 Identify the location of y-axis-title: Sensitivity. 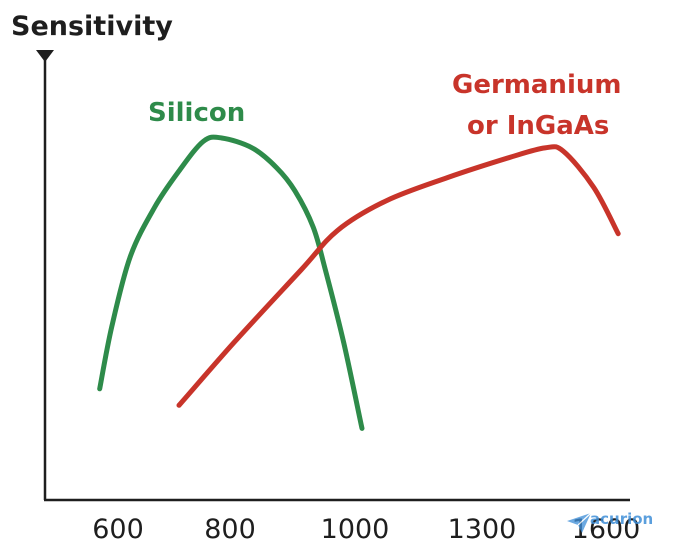
(92, 26).